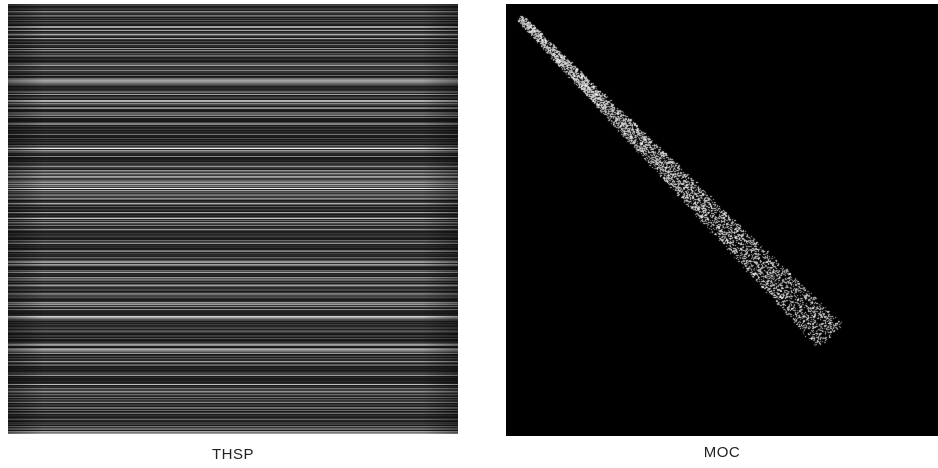  I want to click on moc-caption: MOC, so click(722, 452).